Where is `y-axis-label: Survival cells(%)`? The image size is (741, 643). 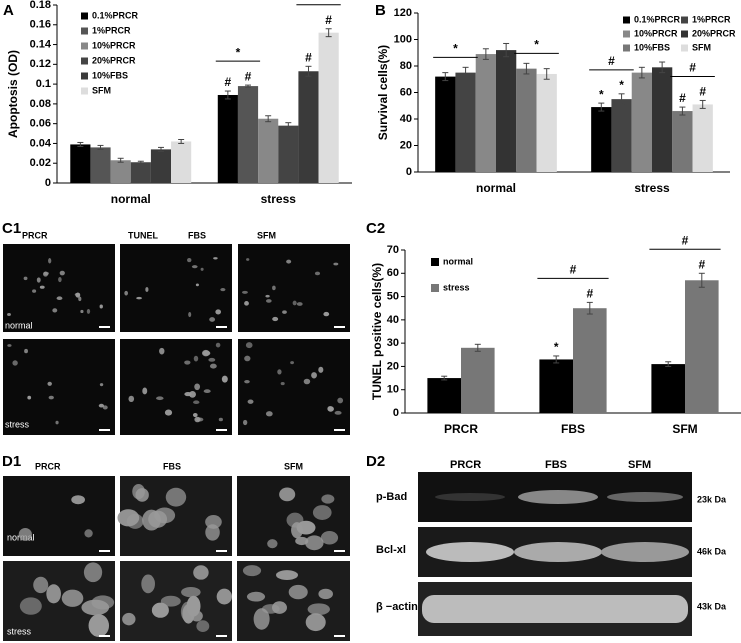
y-axis-label: Survival cells(%) is located at coordinates (383, 92).